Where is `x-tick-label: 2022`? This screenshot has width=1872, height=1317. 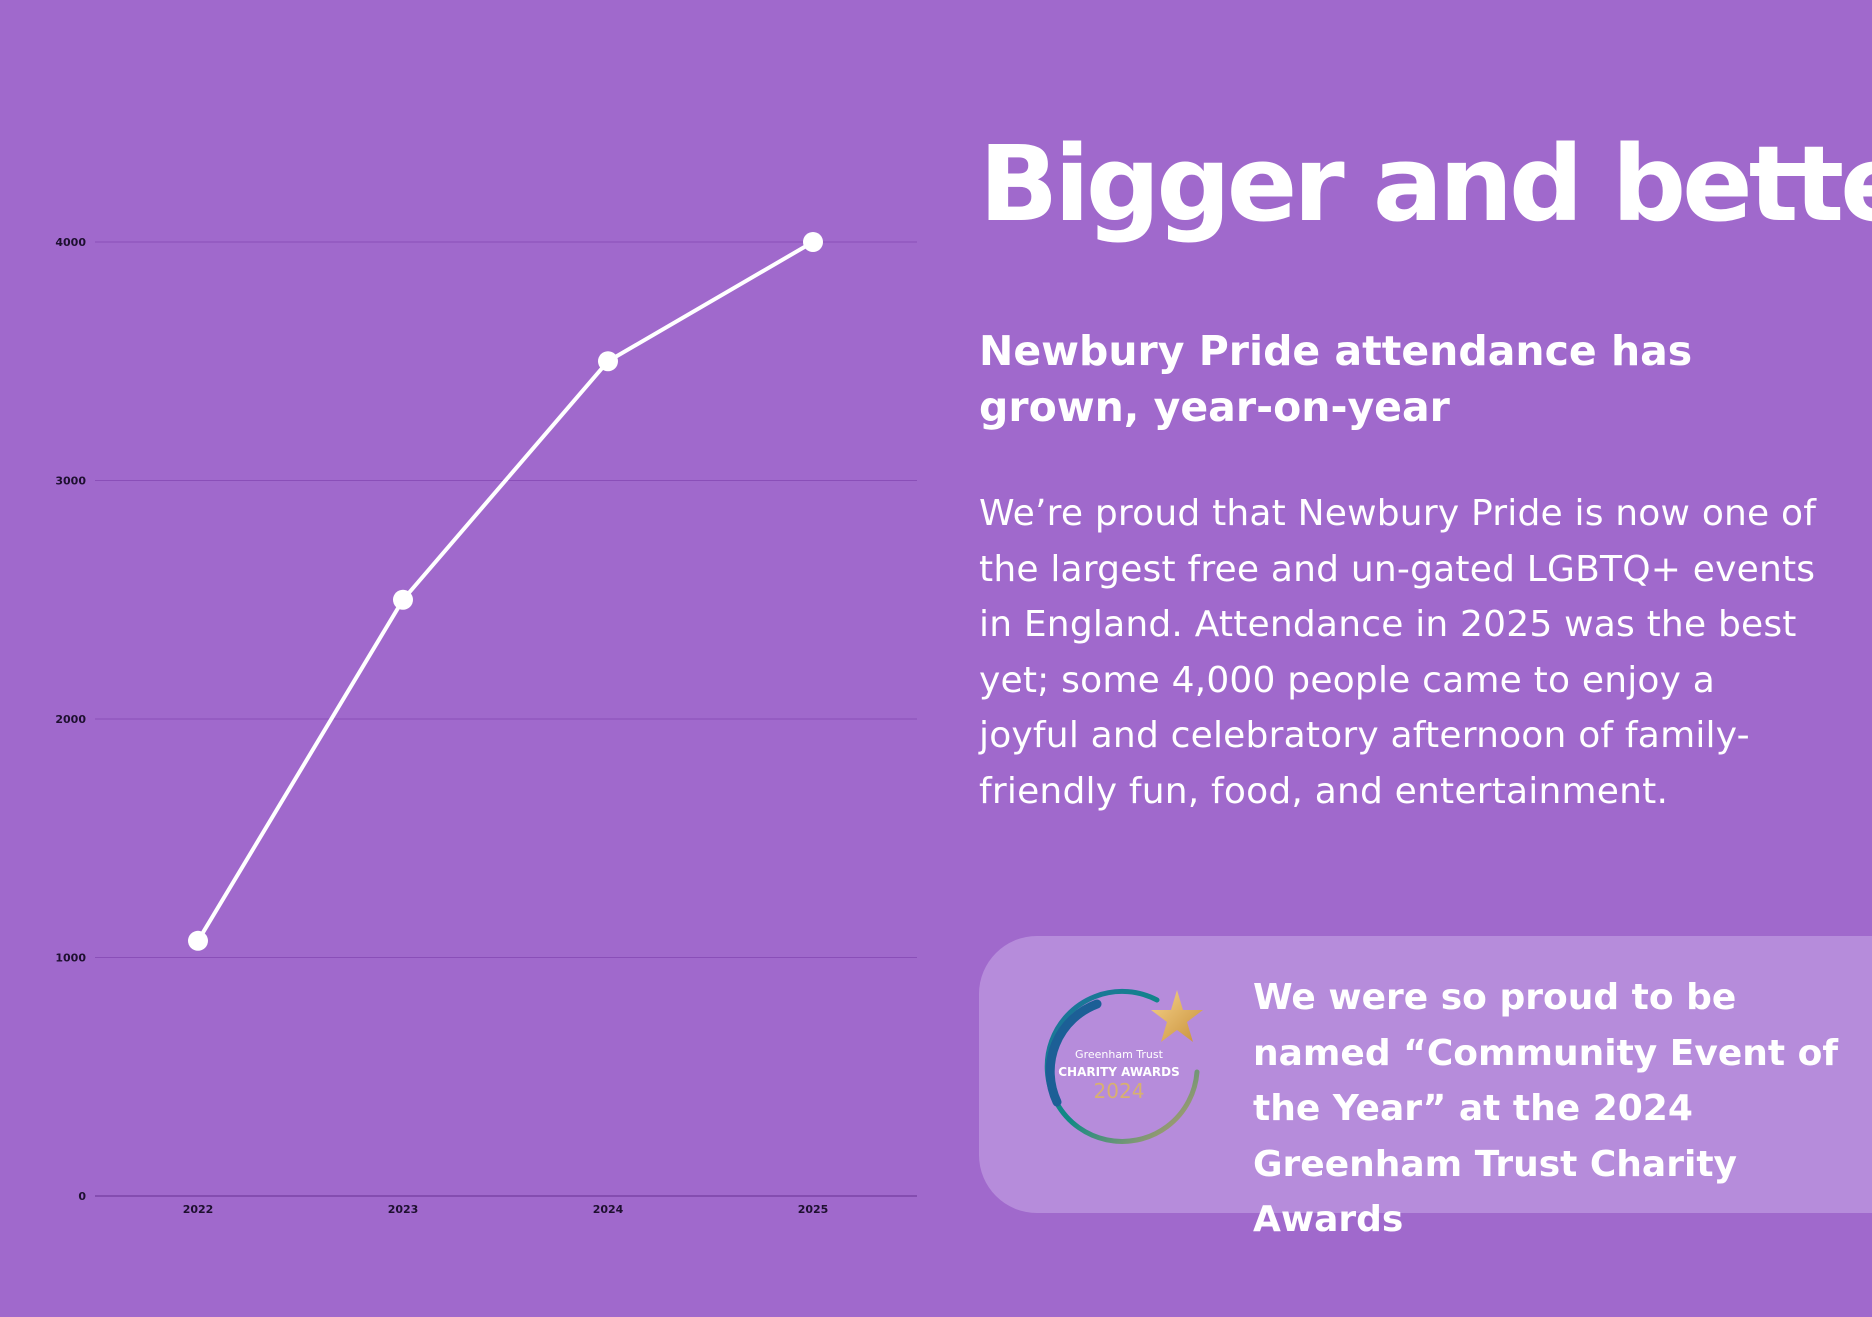 x-tick-label: 2022 is located at coordinates (198, 1209).